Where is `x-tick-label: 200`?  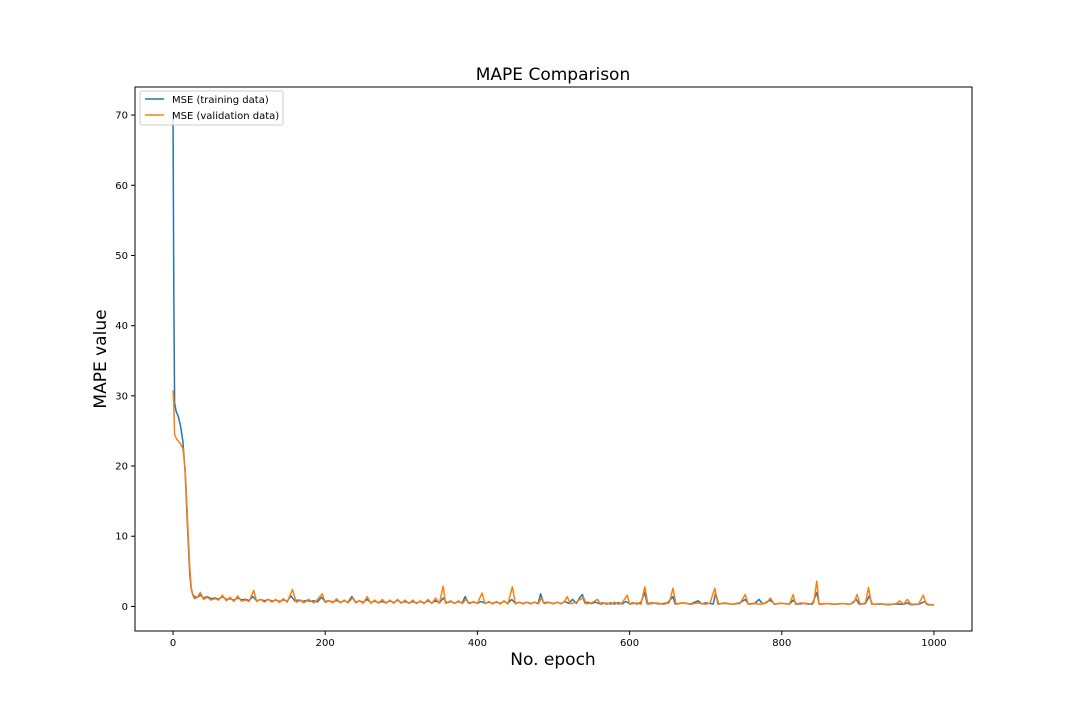 x-tick-label: 200 is located at coordinates (325, 643).